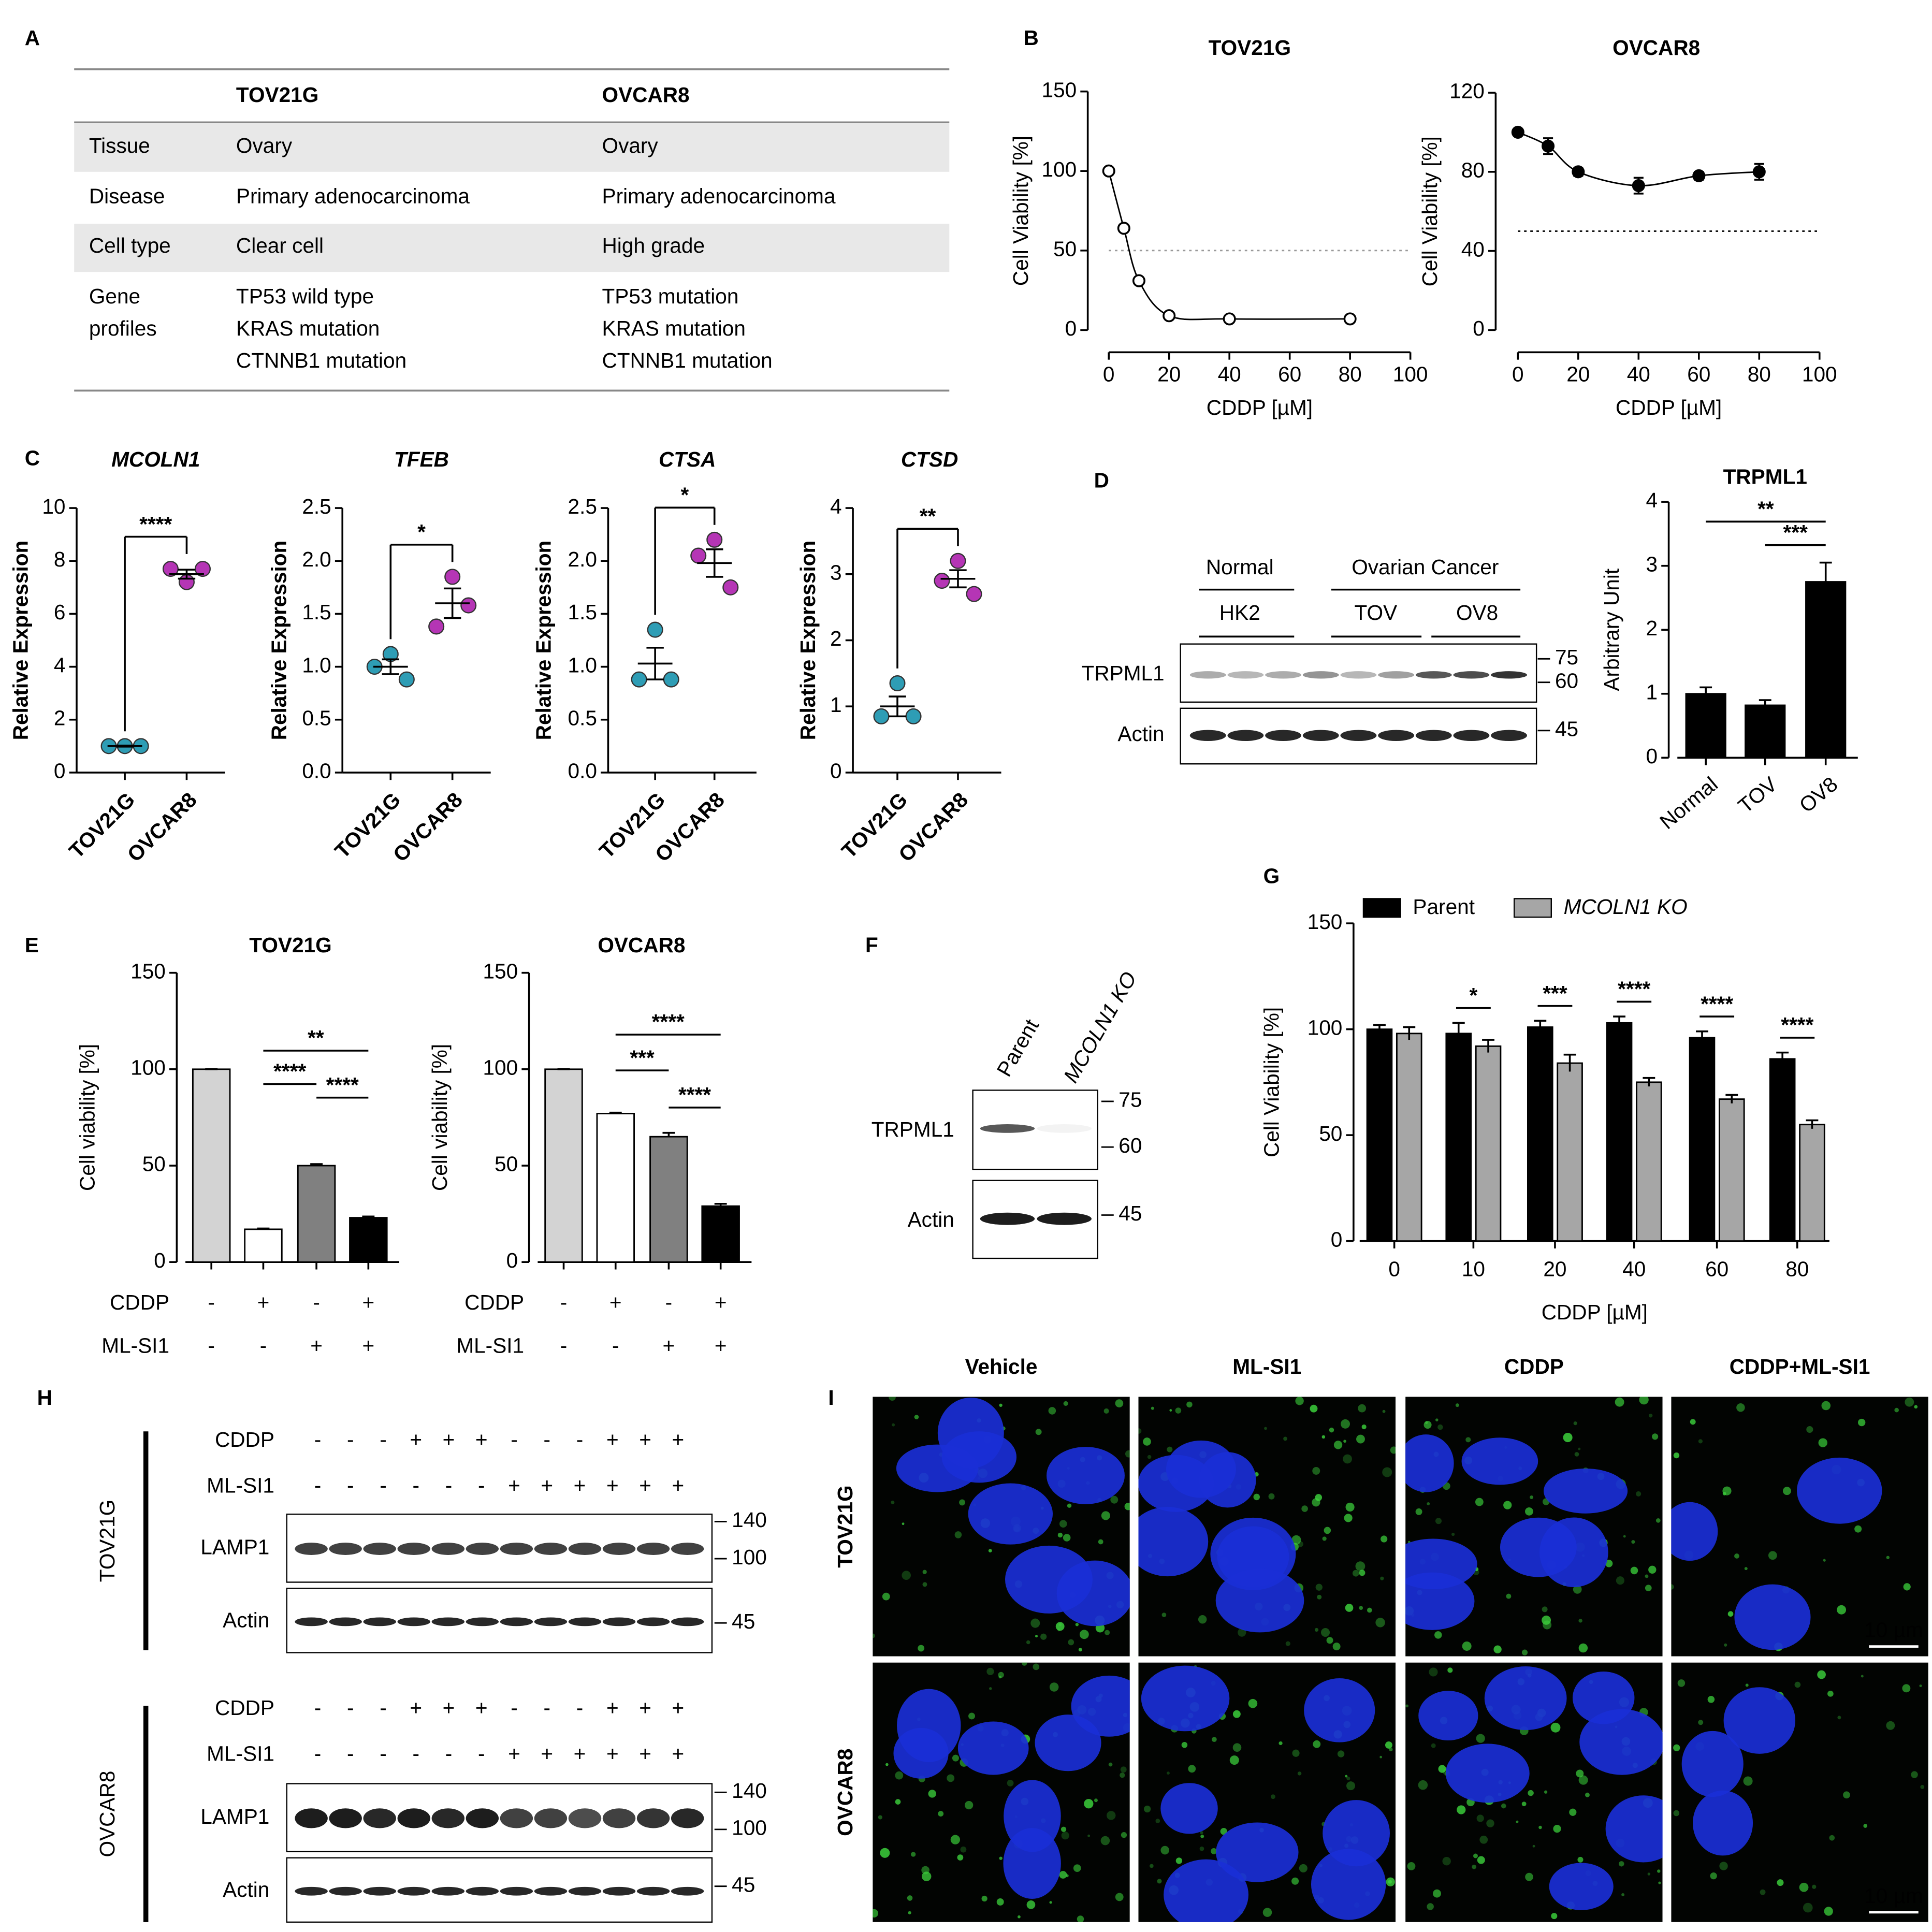 This screenshot has height=1932, width=1932. Describe the element at coordinates (1765, 509) in the screenshot. I see `significance-label: **` at that location.